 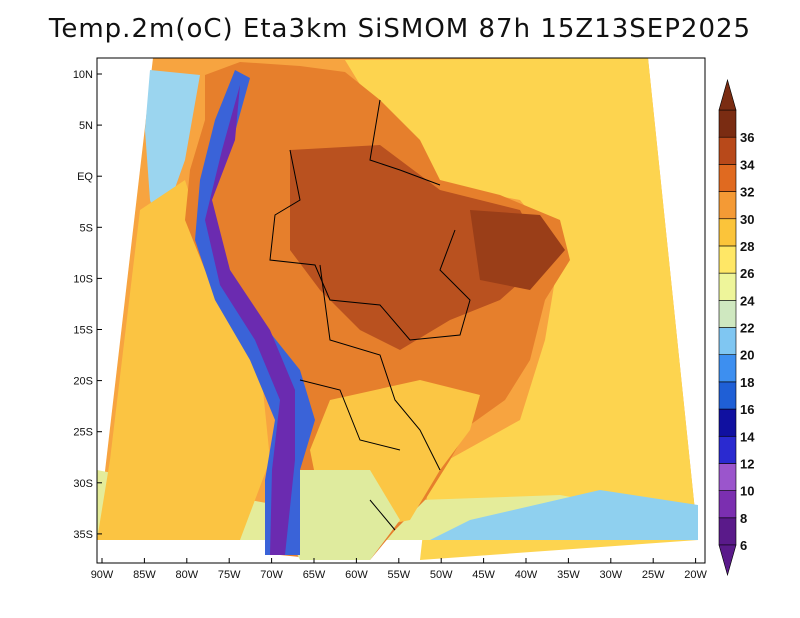 What do you see at coordinates (727, 560) in the screenshot?
I see `colorbar-bottom-arrow` at bounding box center [727, 560].